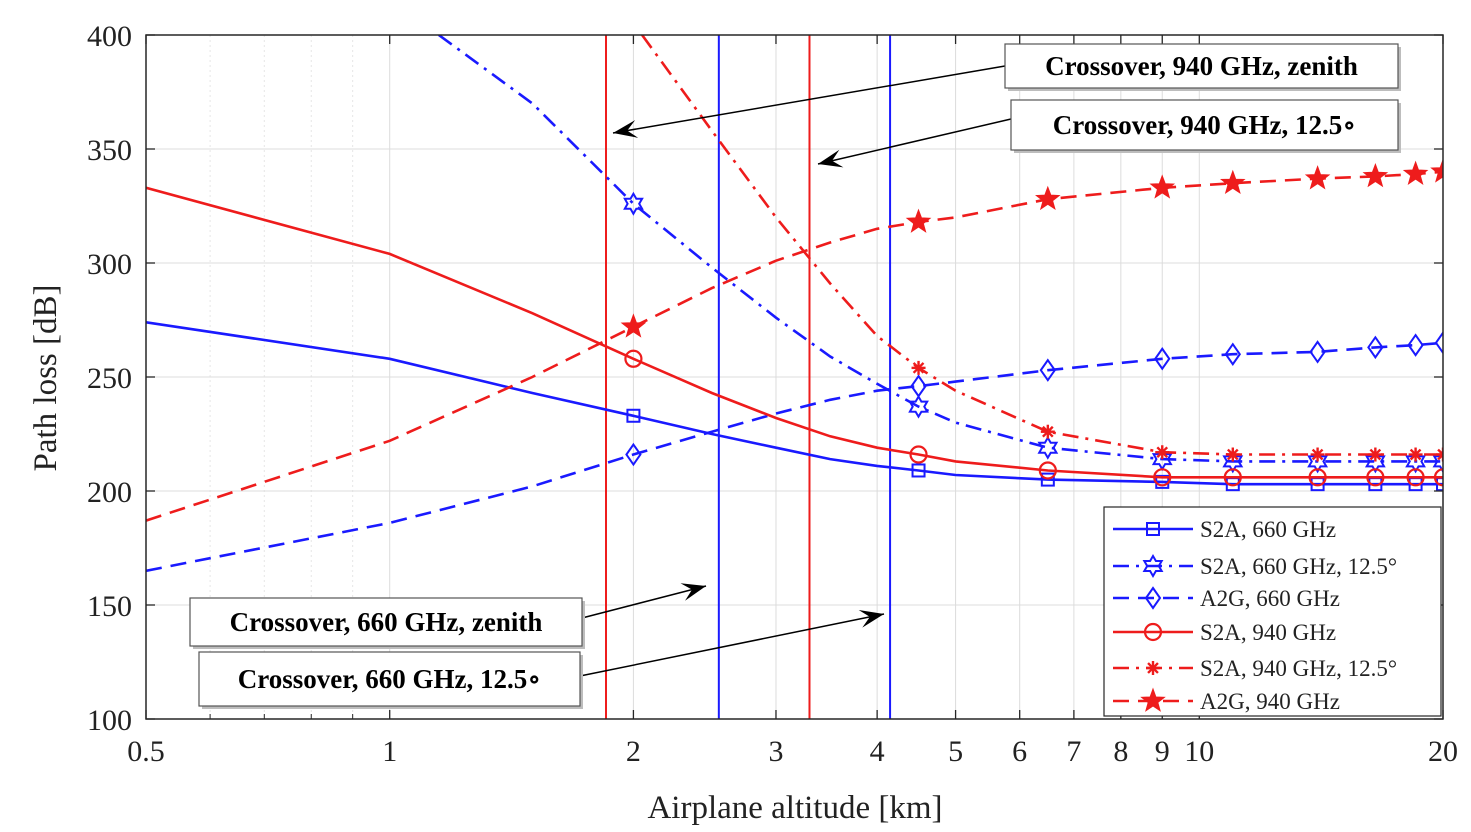 The height and width of the screenshot is (832, 1471). What do you see at coordinates (1120, 751) in the screenshot?
I see `x-tick-label: 8` at bounding box center [1120, 751].